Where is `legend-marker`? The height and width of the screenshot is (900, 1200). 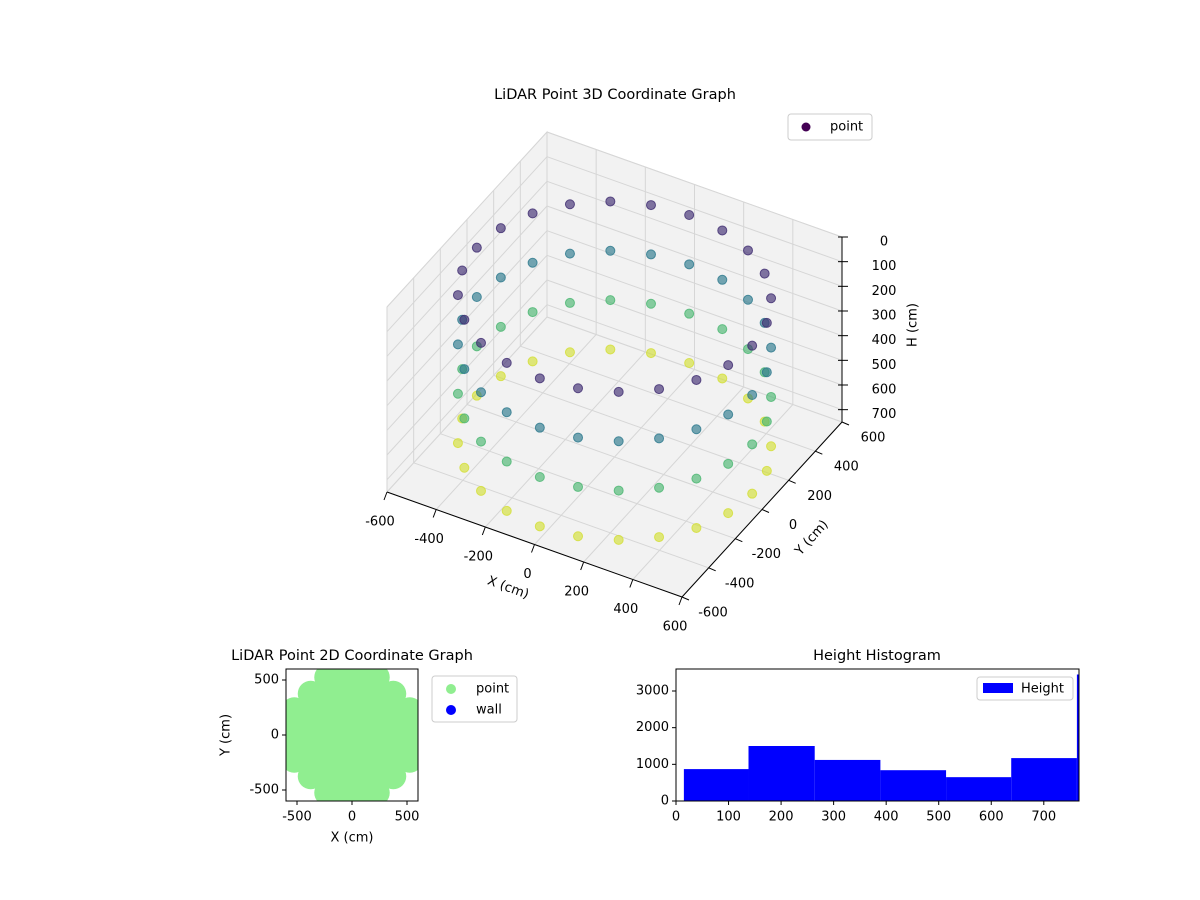 legend-marker is located at coordinates (451, 710).